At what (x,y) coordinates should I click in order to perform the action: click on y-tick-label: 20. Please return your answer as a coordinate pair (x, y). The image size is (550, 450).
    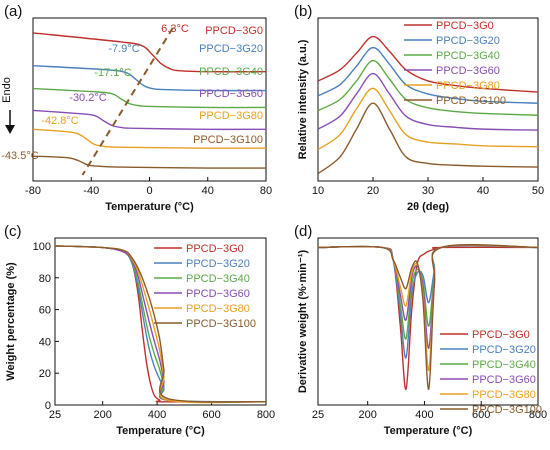
    Looking at the image, I should click on (45, 374).